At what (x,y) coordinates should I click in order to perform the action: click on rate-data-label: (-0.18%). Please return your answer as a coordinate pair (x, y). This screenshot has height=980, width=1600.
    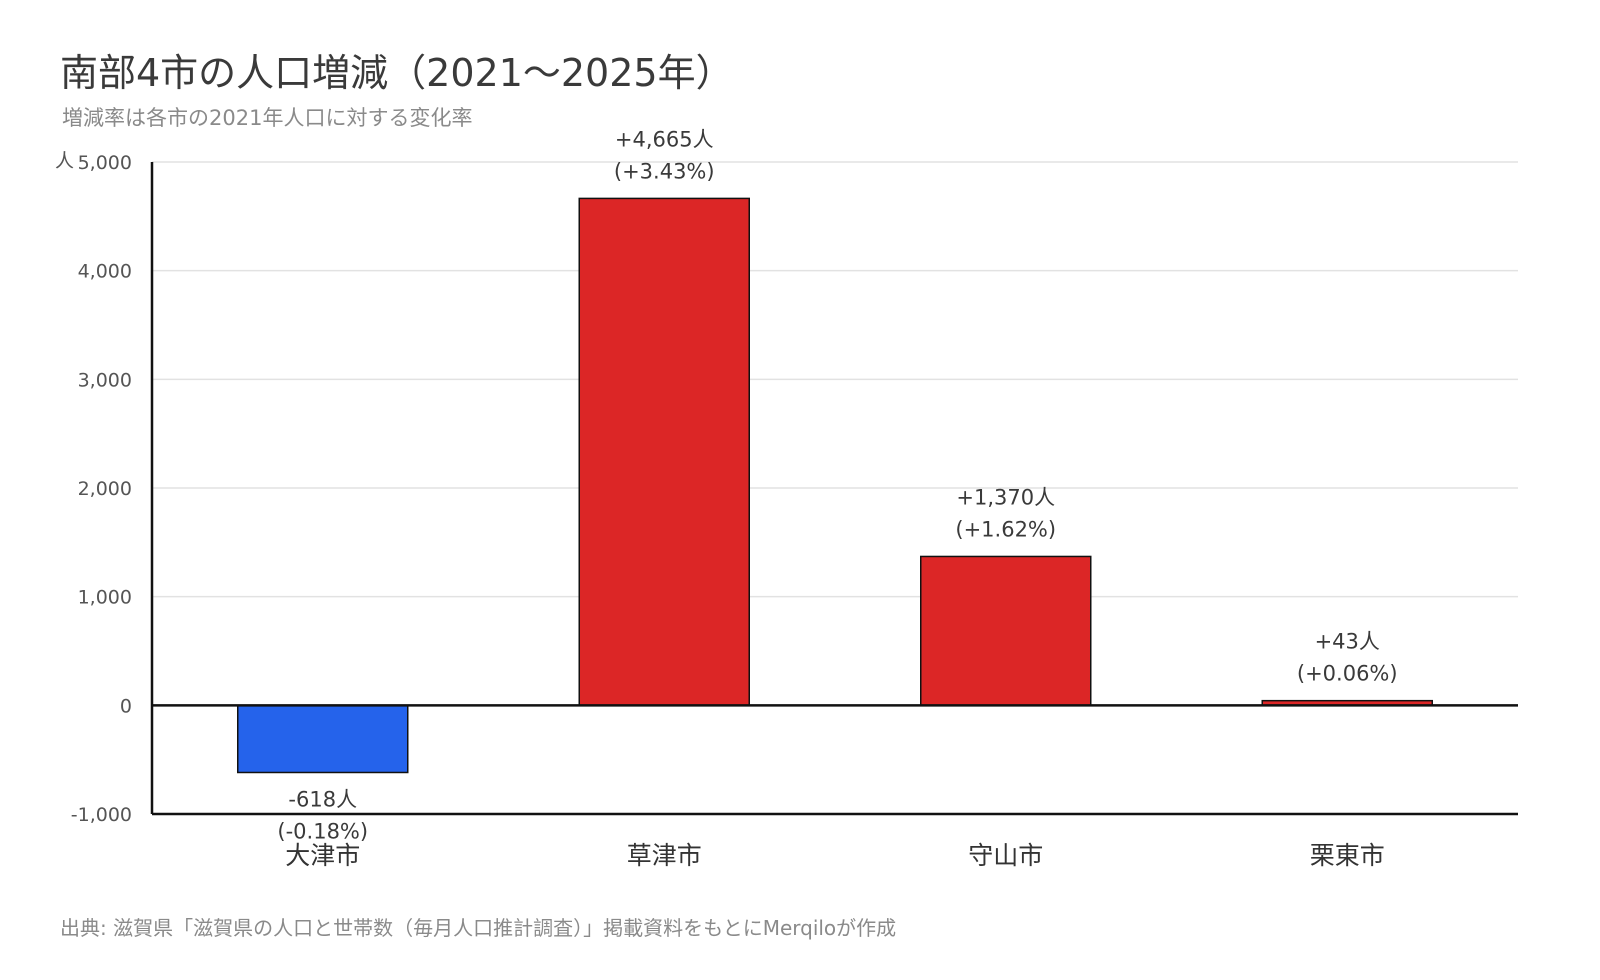
    Looking at the image, I should click on (322, 831).